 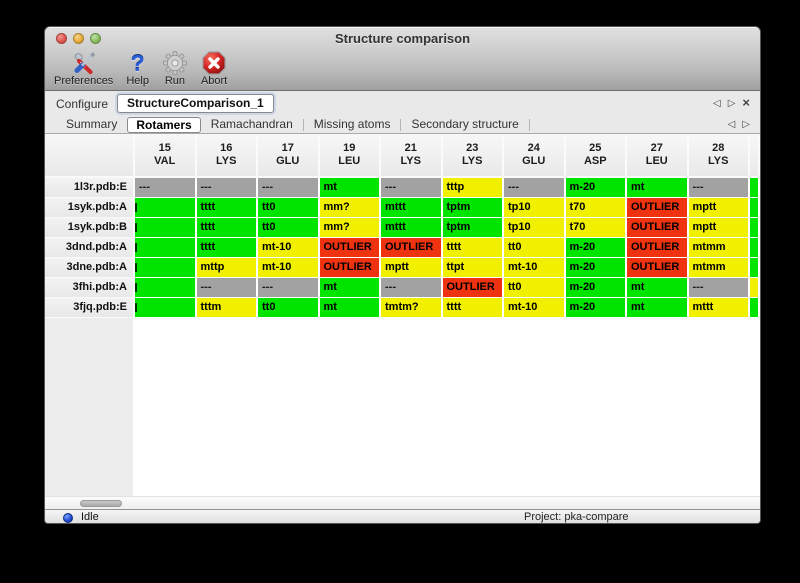 I want to click on tab-missing-atoms: Missing atoms, so click(x=352, y=123).